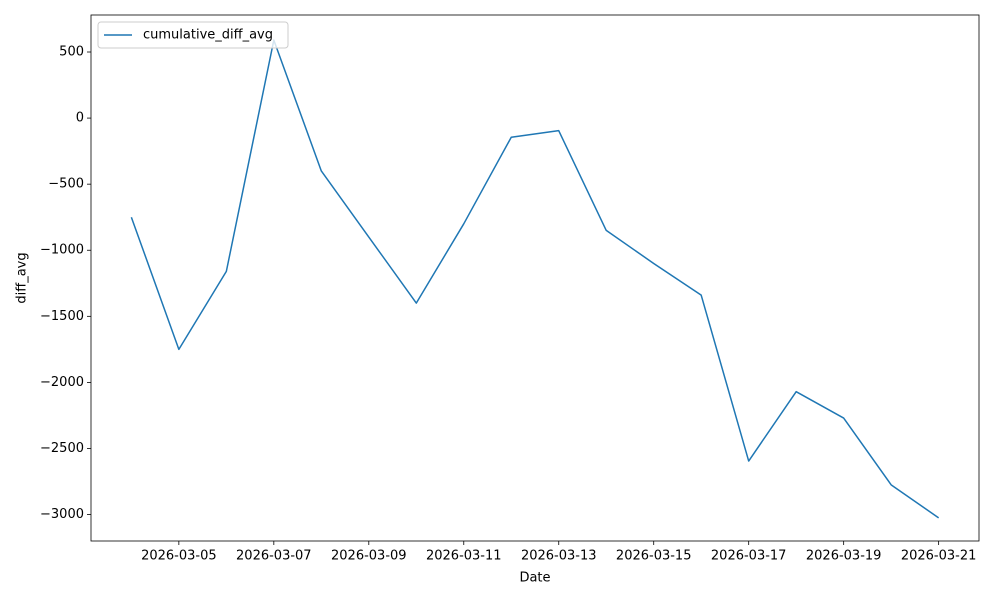 The width and height of the screenshot is (1000, 600). What do you see at coordinates (559, 556) in the screenshot?
I see `x-tick-label: 2026-03-13` at bounding box center [559, 556].